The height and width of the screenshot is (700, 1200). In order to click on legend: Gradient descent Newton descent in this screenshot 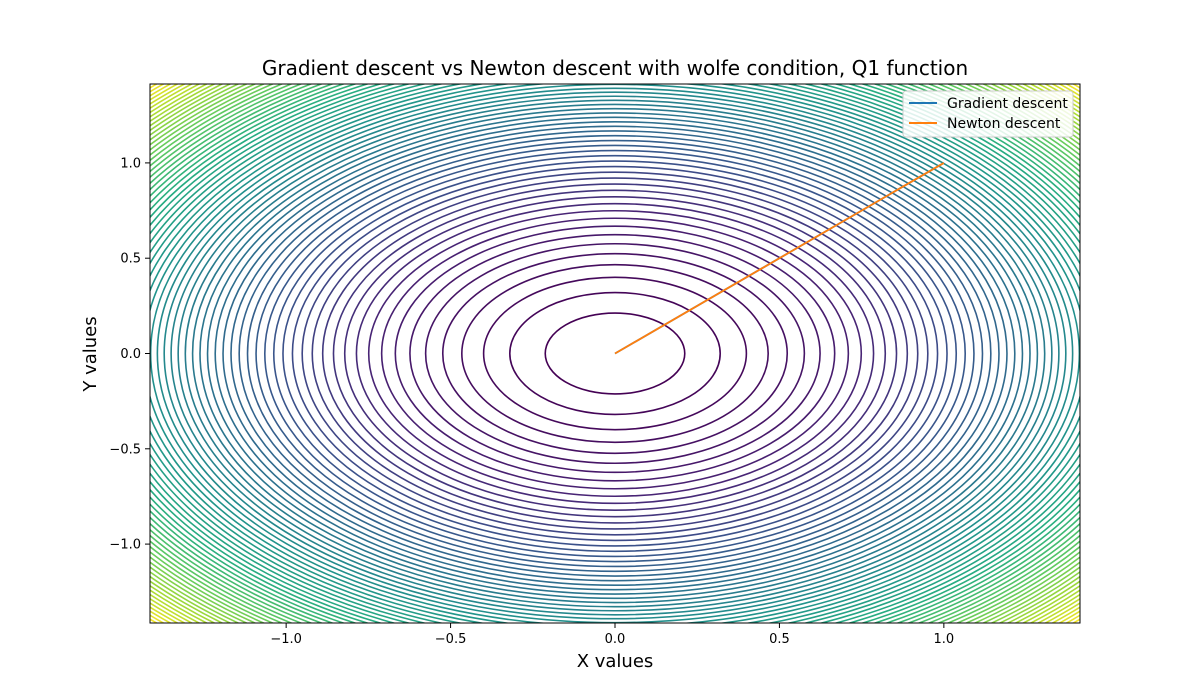, I will do `click(988, 114)`.